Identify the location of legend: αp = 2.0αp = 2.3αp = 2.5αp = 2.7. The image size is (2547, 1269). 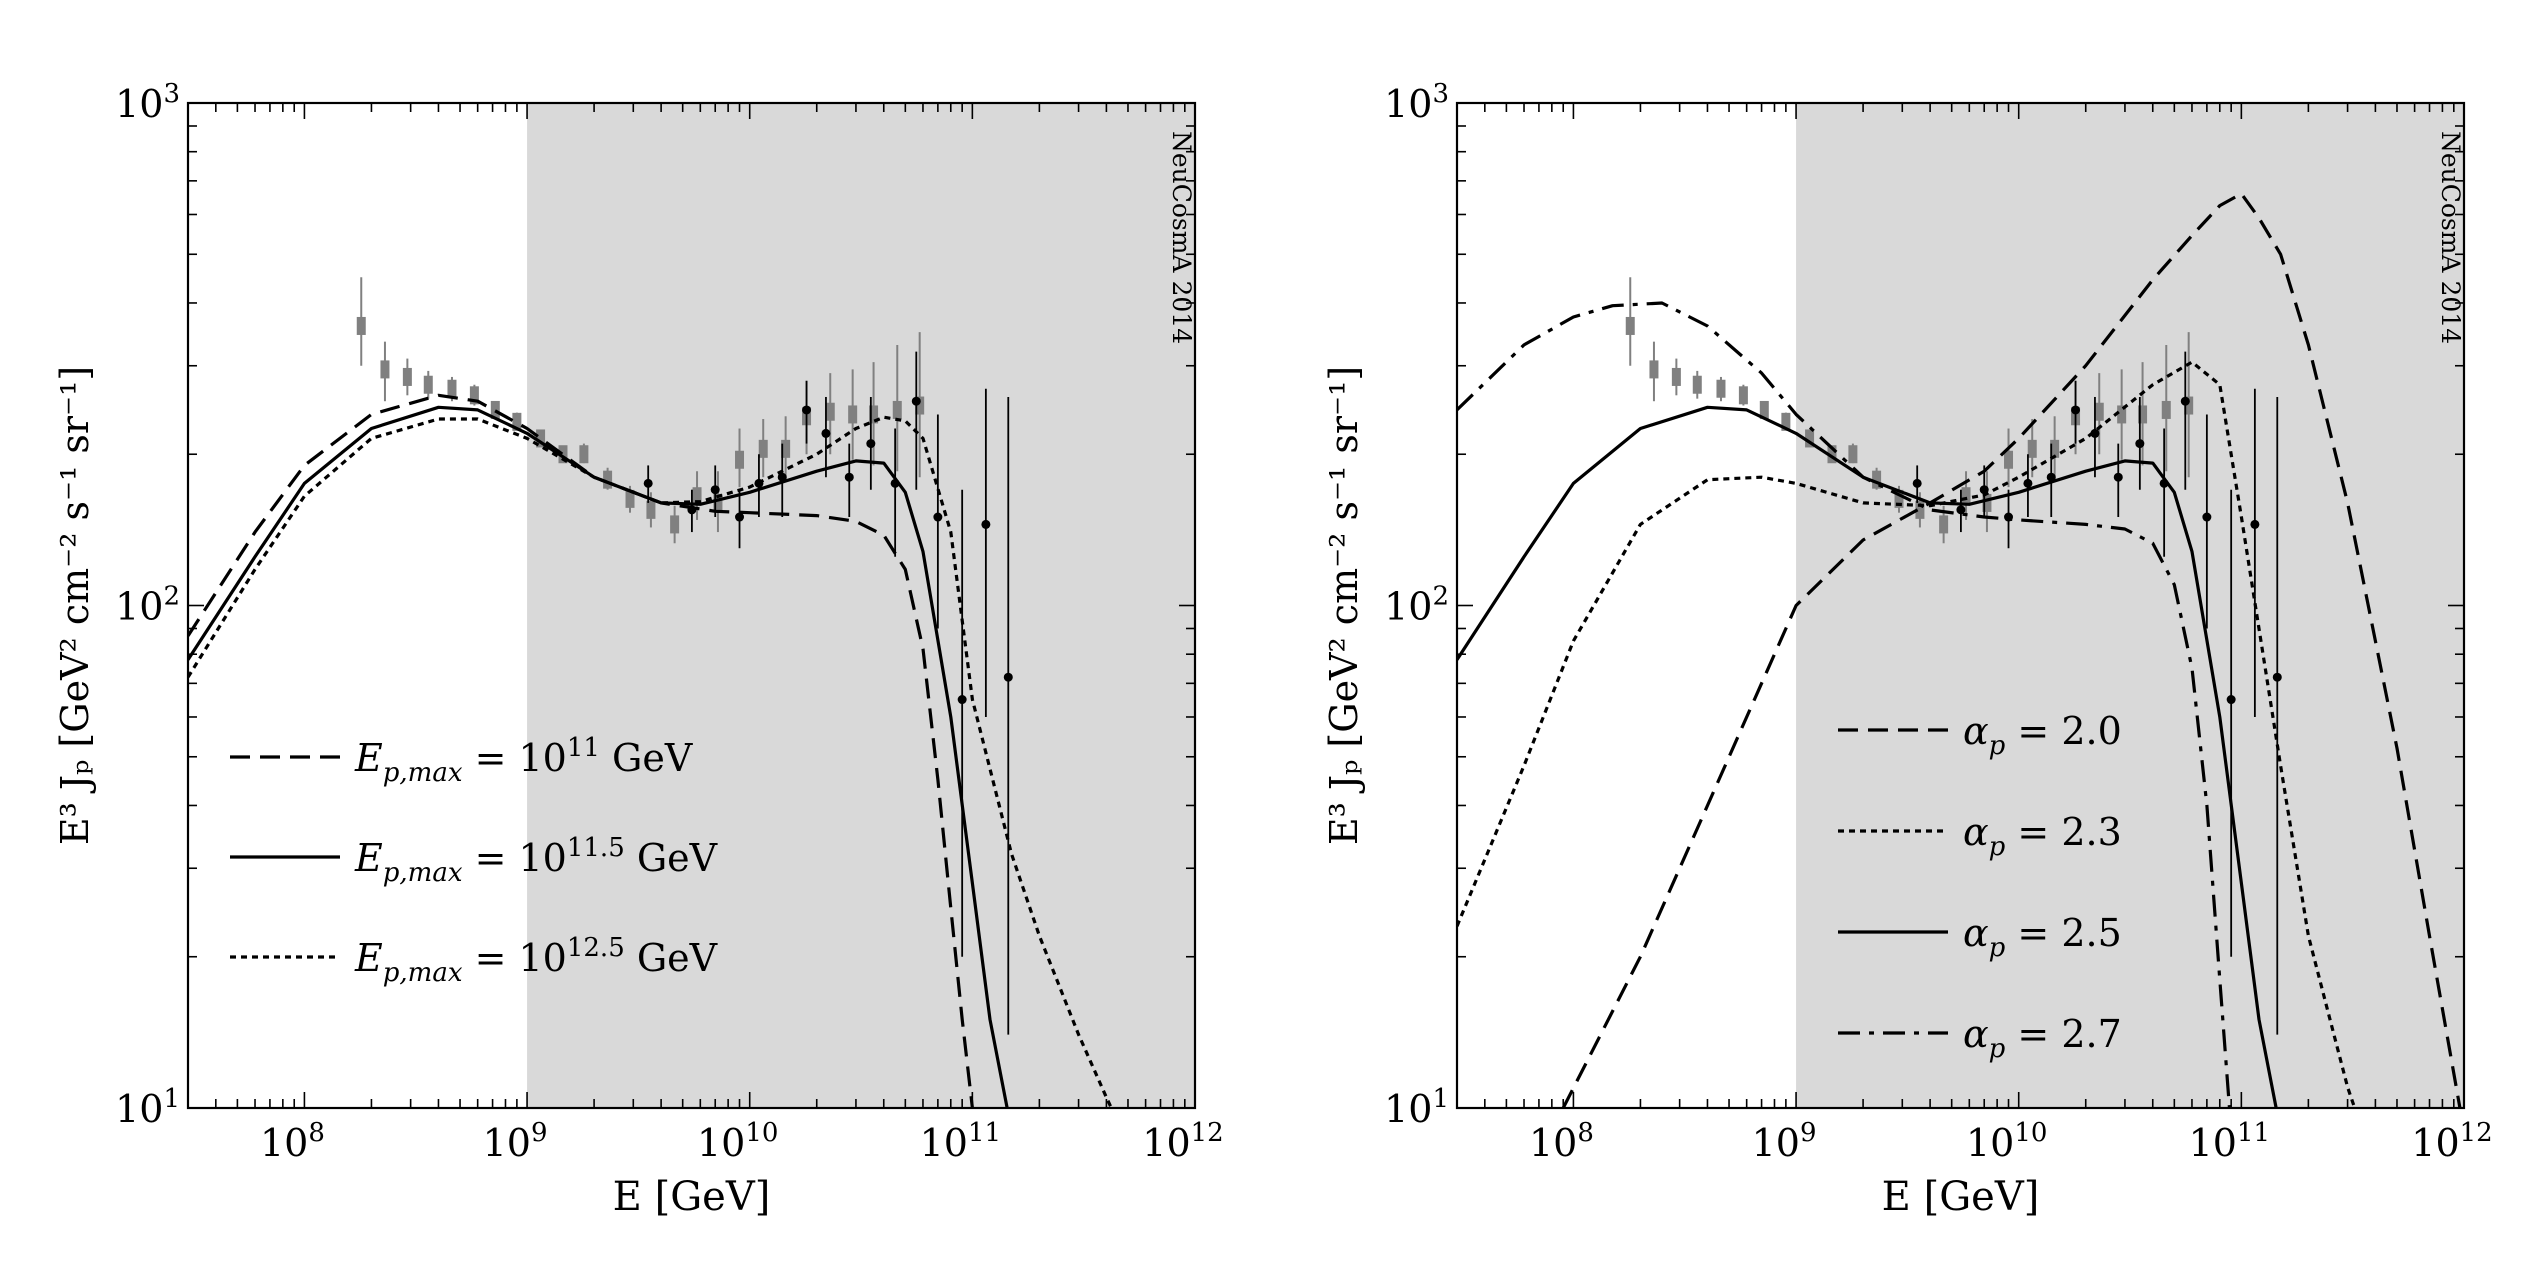
(1980, 886).